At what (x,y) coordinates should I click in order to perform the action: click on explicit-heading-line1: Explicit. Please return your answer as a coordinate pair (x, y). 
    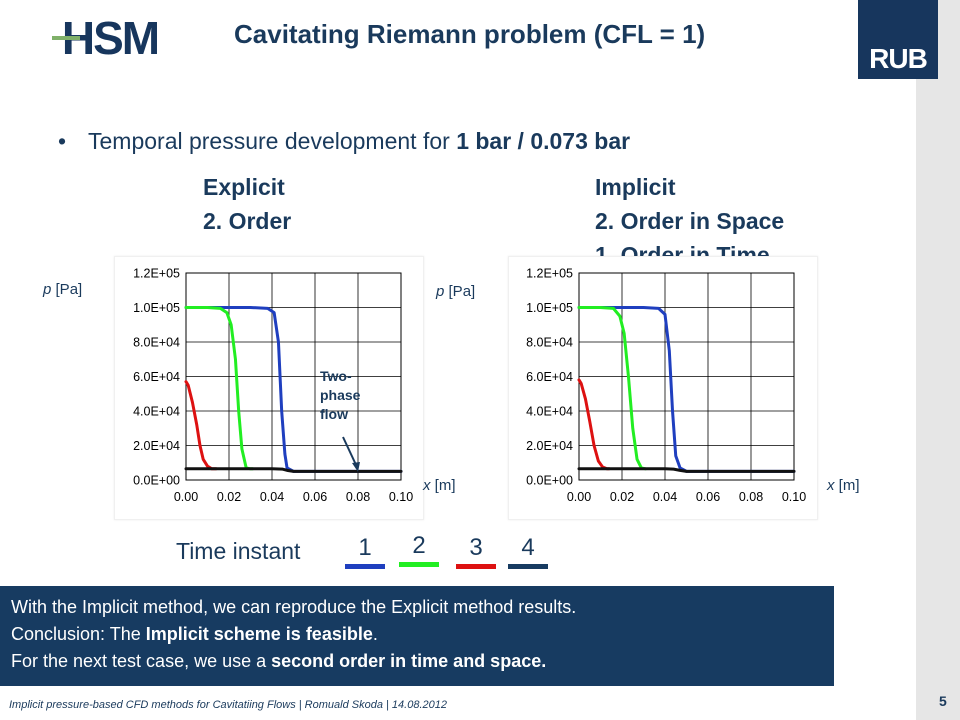
    Looking at the image, I should click on (244, 187).